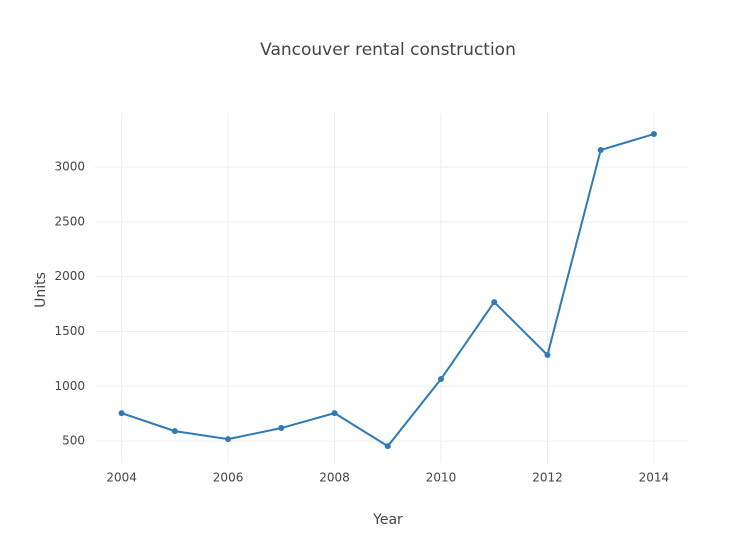 The width and height of the screenshot is (749, 546). I want to click on y-tick-label: 1500, so click(69, 331).